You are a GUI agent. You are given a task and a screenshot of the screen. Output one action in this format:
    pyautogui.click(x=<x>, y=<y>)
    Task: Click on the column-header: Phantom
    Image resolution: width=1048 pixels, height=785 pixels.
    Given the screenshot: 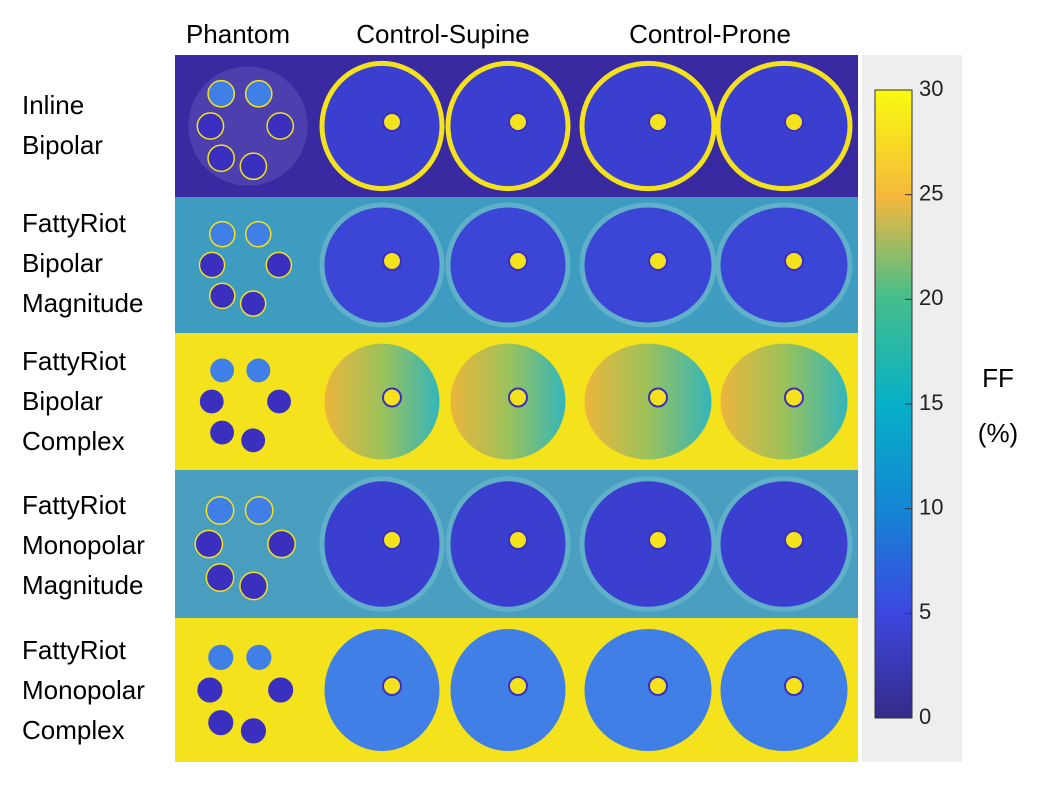 What is the action you would take?
    pyautogui.click(x=238, y=34)
    